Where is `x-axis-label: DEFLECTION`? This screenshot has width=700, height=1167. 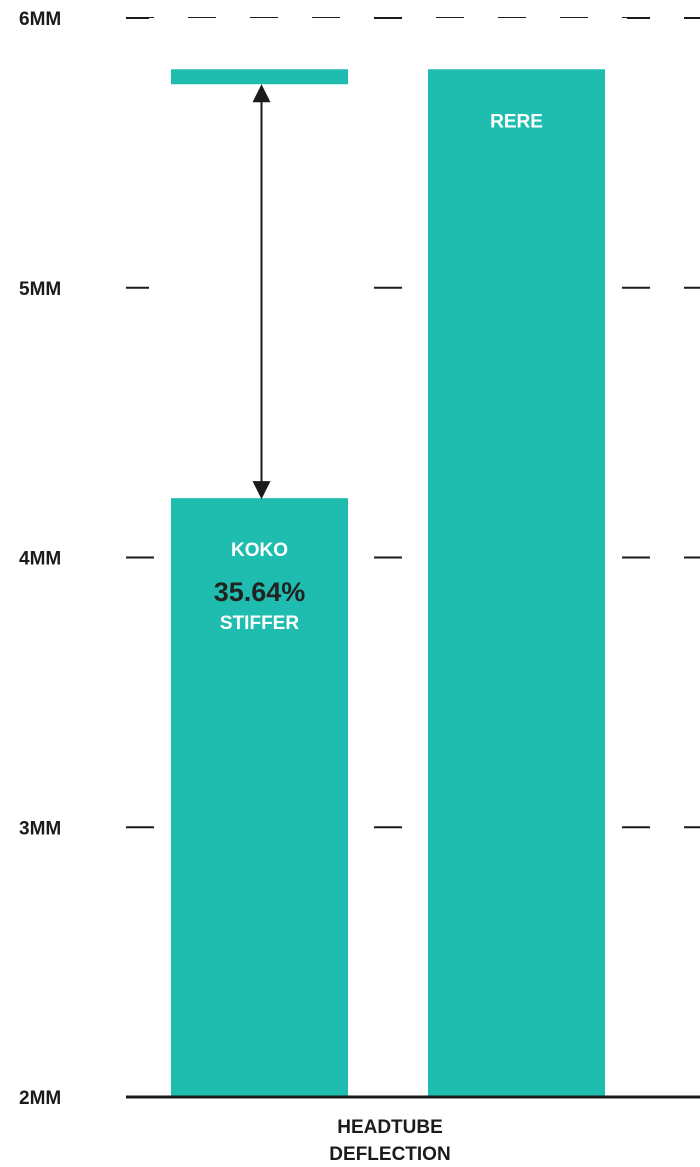
x-axis-label: DEFLECTION is located at coordinates (389, 1154).